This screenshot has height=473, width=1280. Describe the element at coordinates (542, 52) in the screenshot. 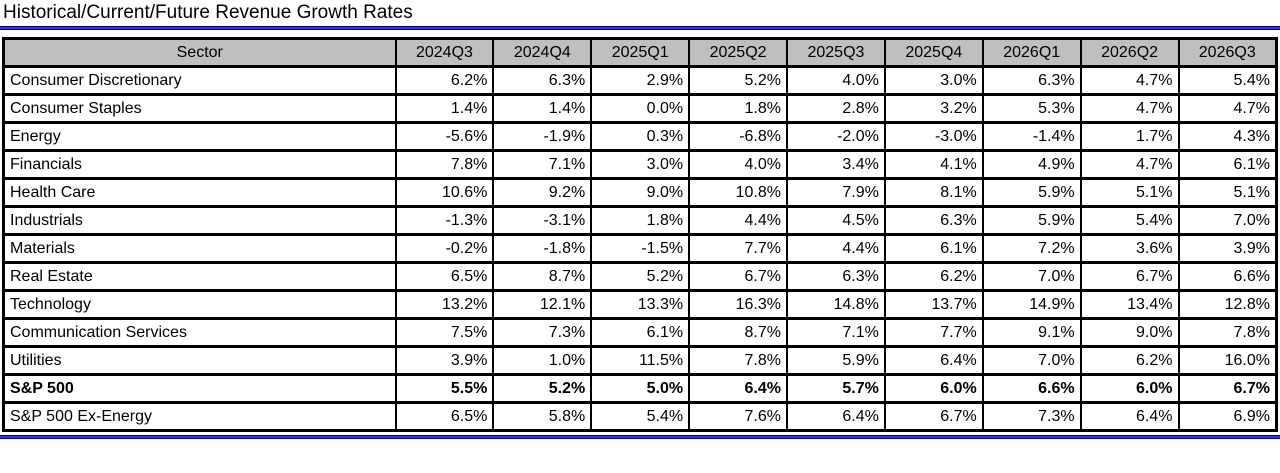

I see `column-header-quarter: 2024Q4` at that location.